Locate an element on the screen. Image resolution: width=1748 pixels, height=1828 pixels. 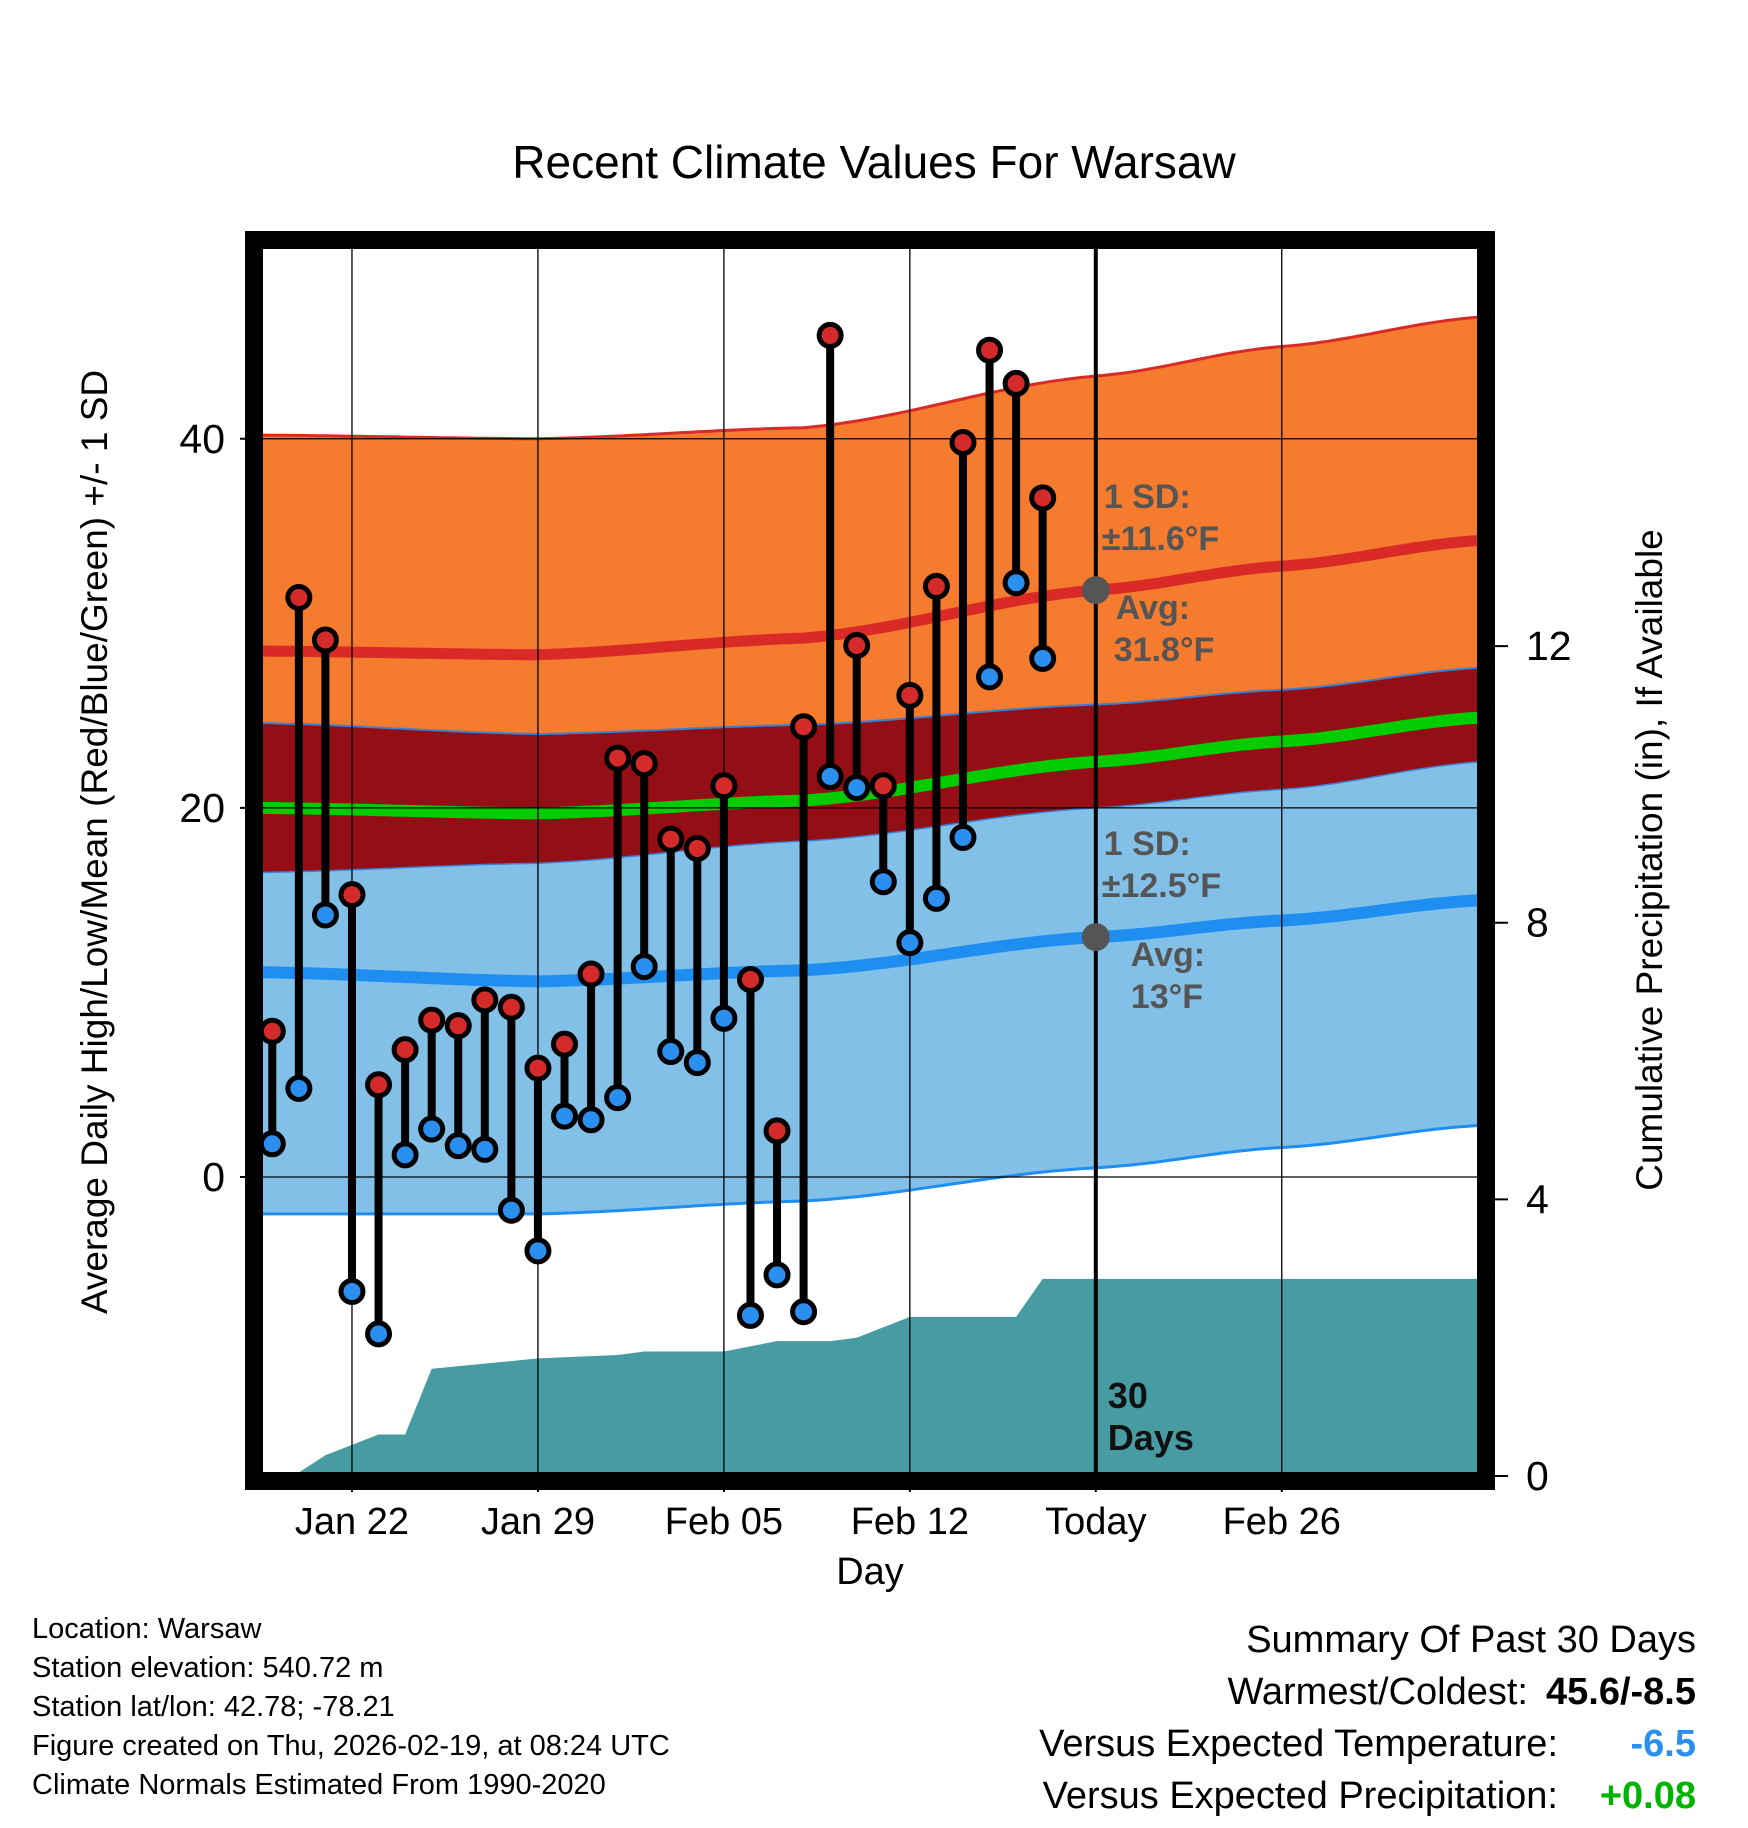
normal-high-lower-line is located at coordinates (870, 701).